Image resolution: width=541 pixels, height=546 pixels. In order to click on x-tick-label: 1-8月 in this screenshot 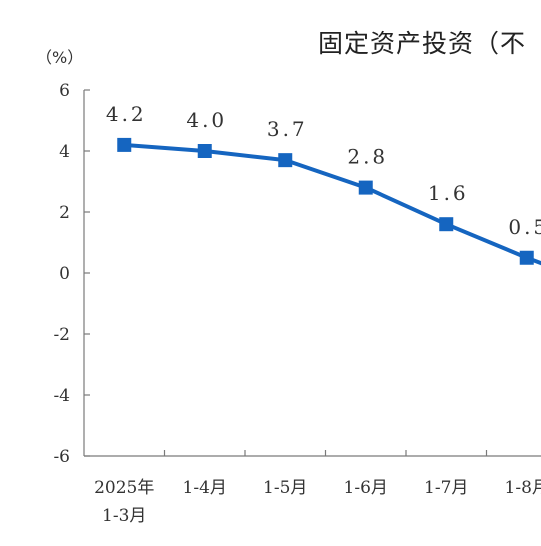, I will do `click(523, 488)`.